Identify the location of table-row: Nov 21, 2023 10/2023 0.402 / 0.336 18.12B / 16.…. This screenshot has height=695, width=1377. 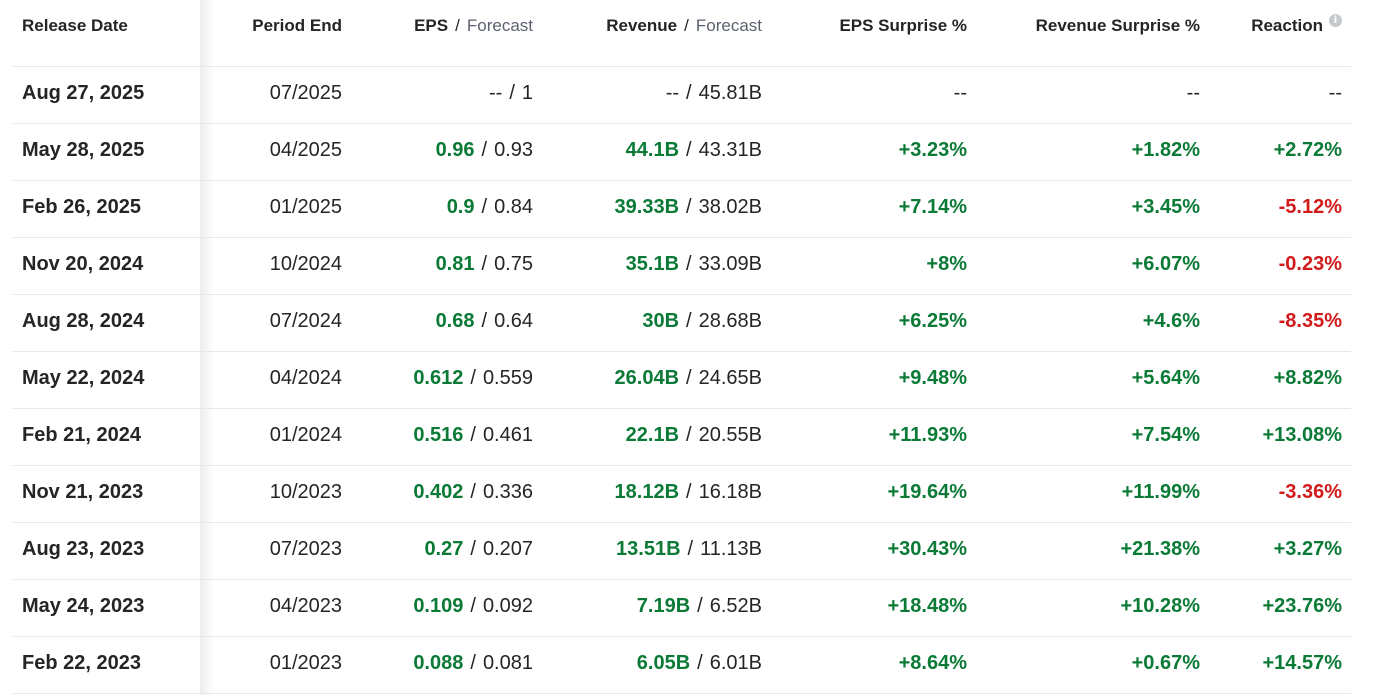
(682, 494).